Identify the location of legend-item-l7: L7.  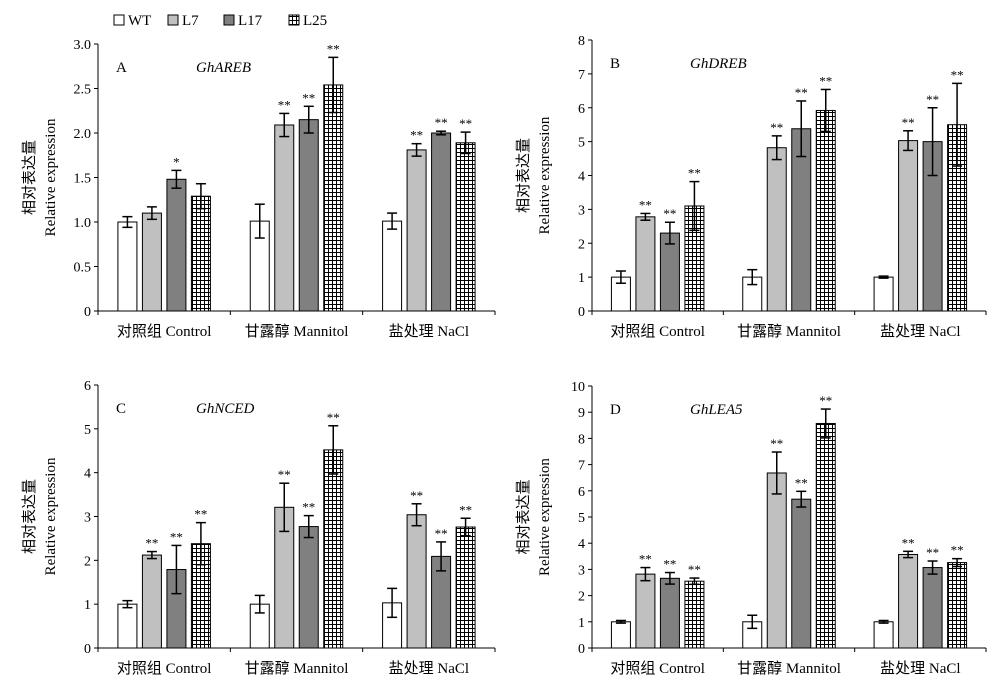
(183, 21).